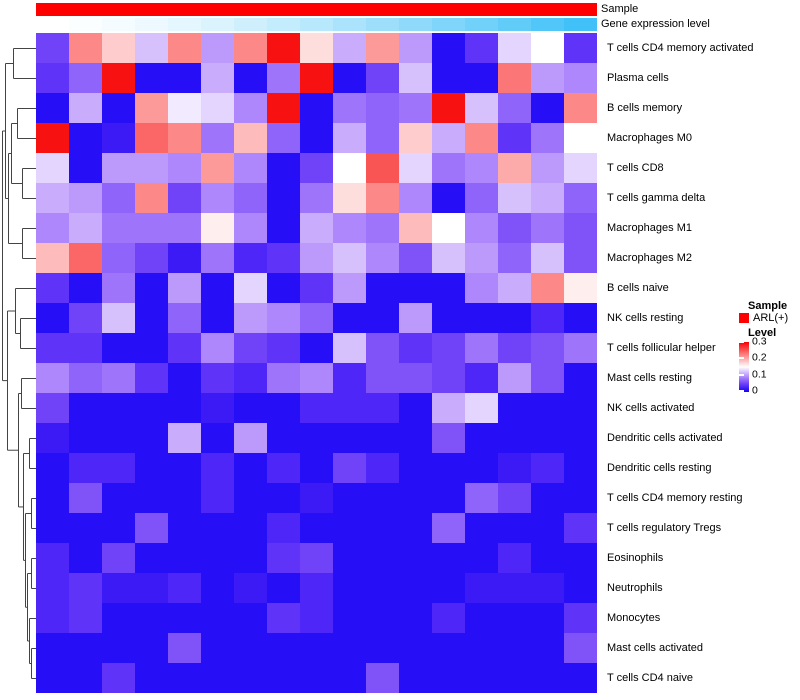 The width and height of the screenshot is (800, 700). I want to click on legend-tick-mark, so click(741, 342).